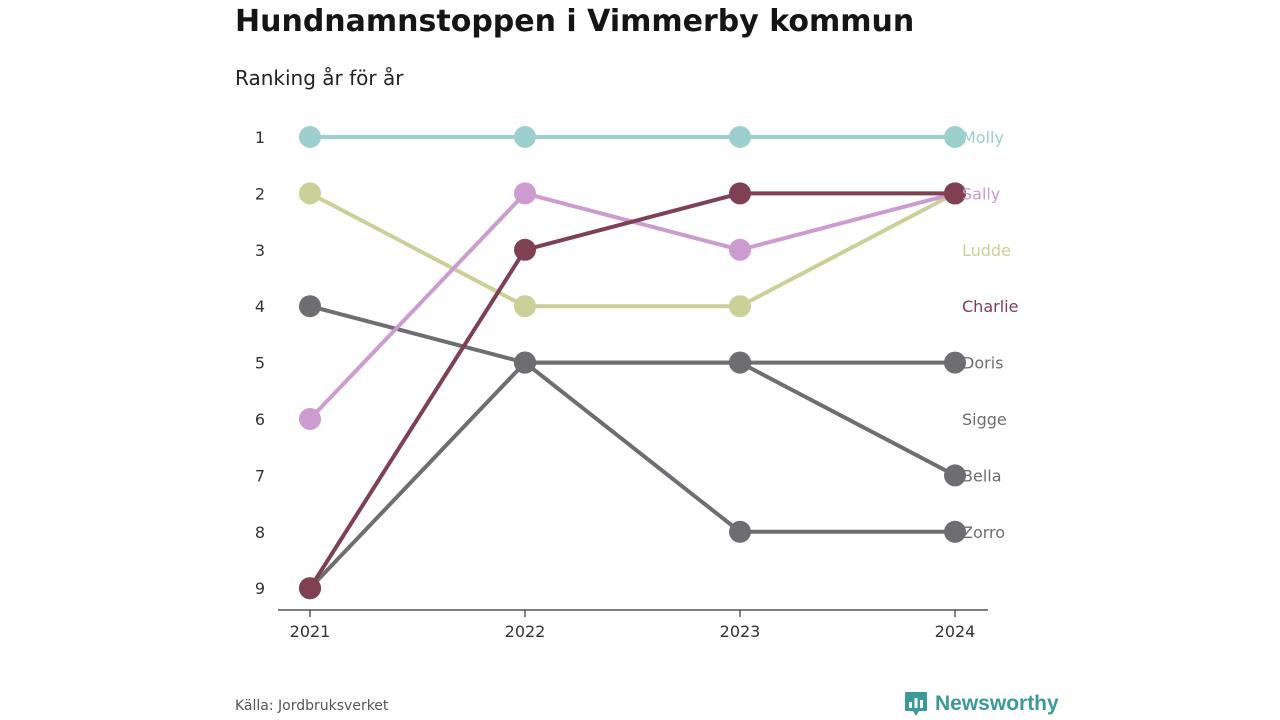 The height and width of the screenshot is (720, 1280). I want to click on x-tick-label: 2023, so click(740, 631).